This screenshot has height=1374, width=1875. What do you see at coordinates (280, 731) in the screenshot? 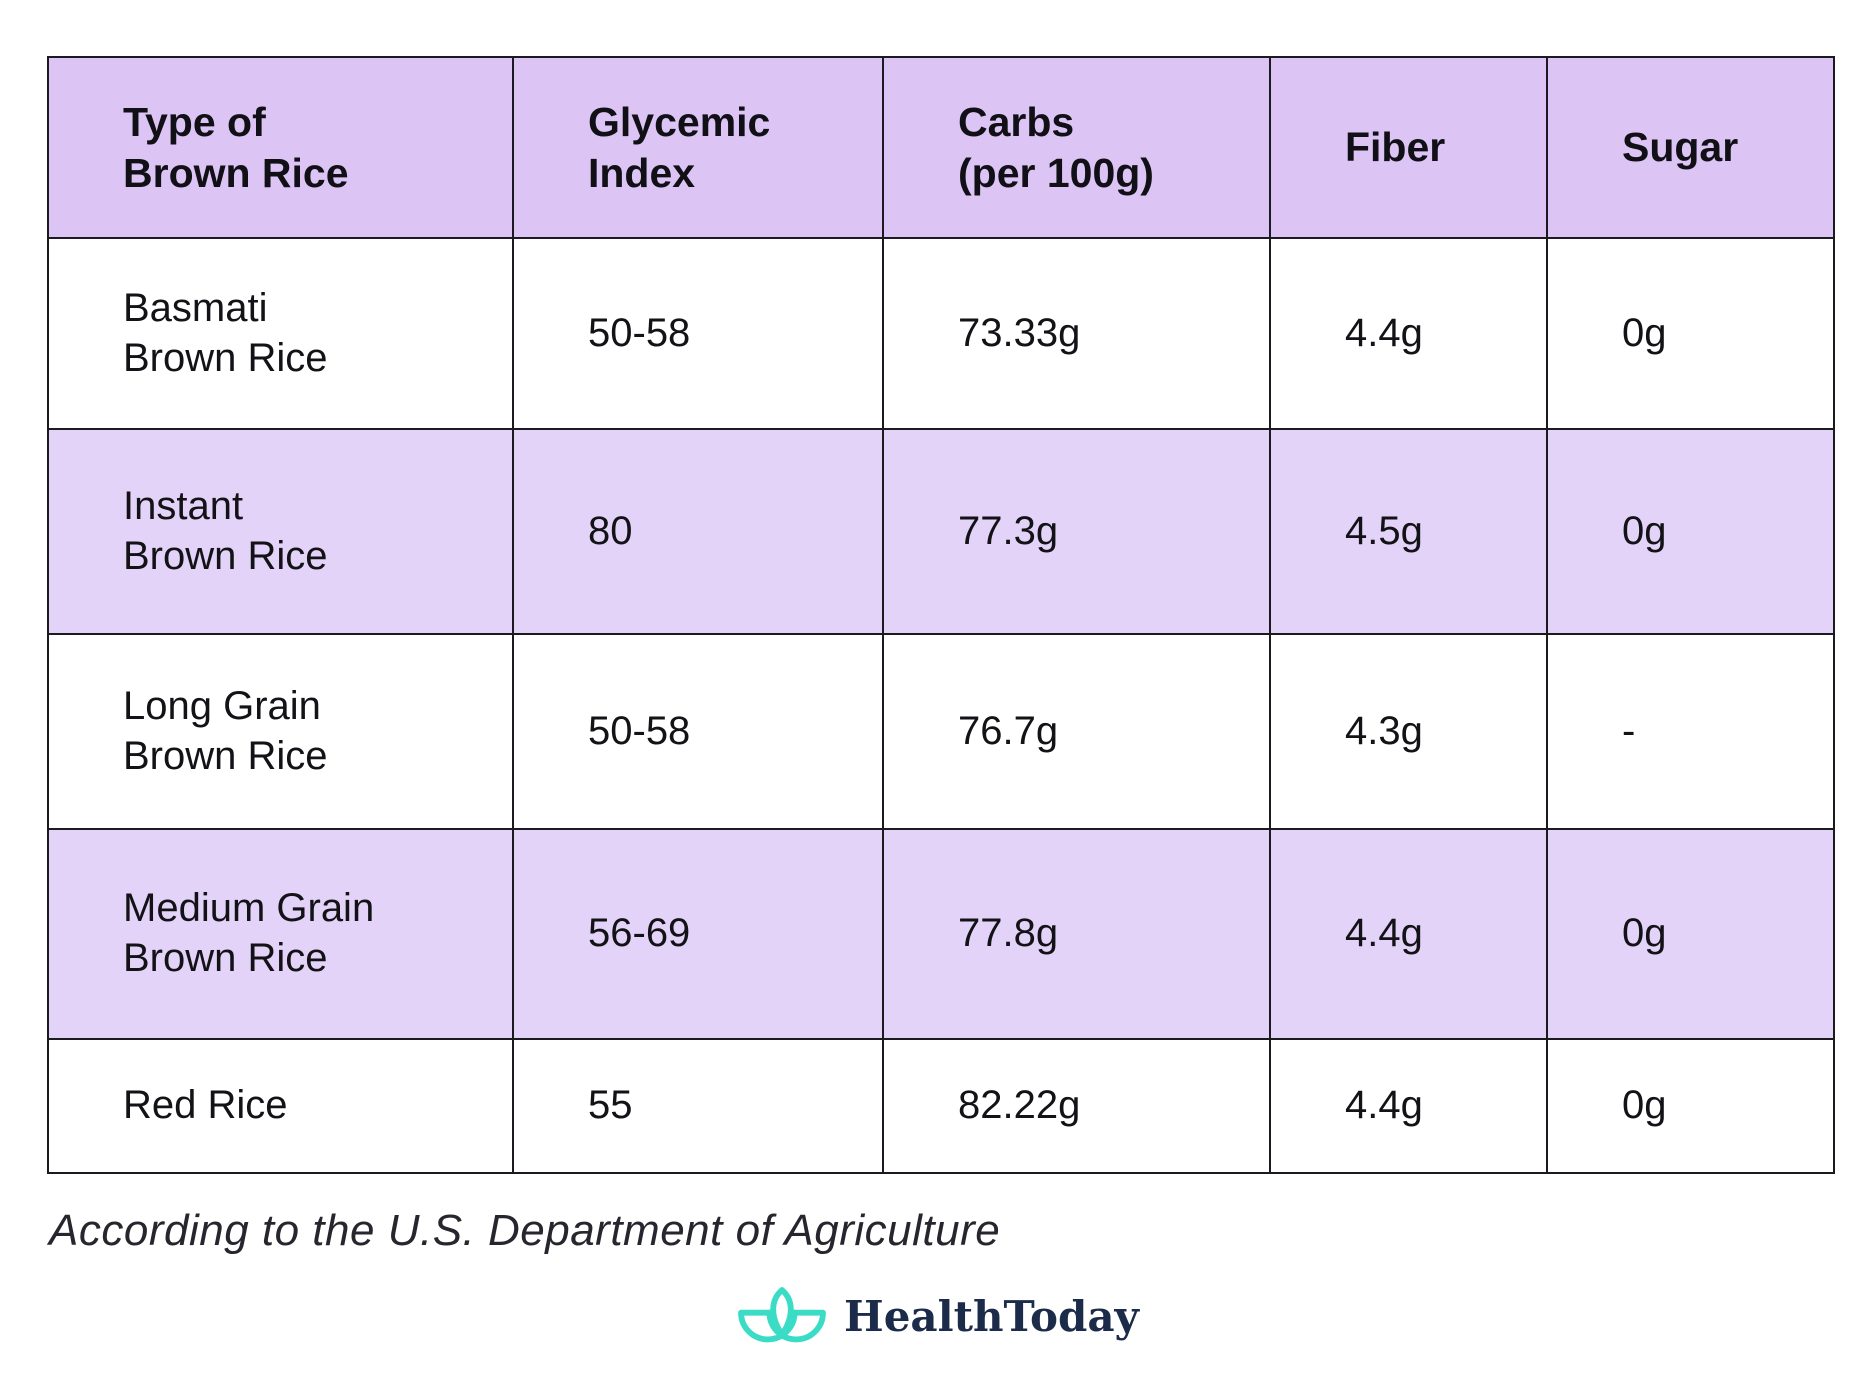
I see `table-cell: Long Grain Brown Rice` at bounding box center [280, 731].